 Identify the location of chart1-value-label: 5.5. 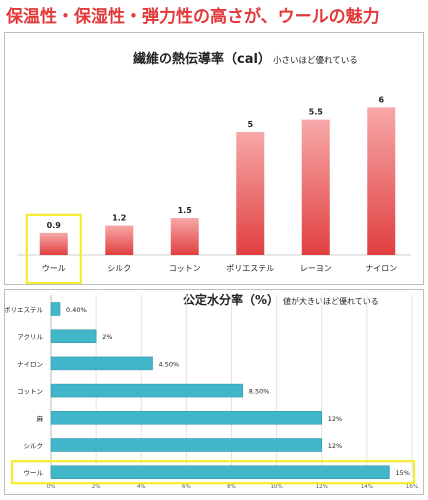
(316, 112).